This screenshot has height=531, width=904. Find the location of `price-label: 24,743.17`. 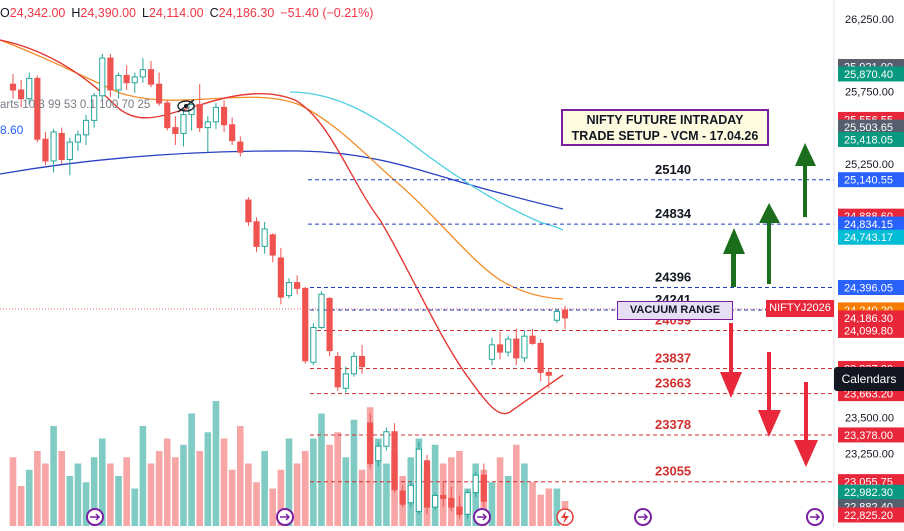

price-label: 24,743.17 is located at coordinates (871, 237).